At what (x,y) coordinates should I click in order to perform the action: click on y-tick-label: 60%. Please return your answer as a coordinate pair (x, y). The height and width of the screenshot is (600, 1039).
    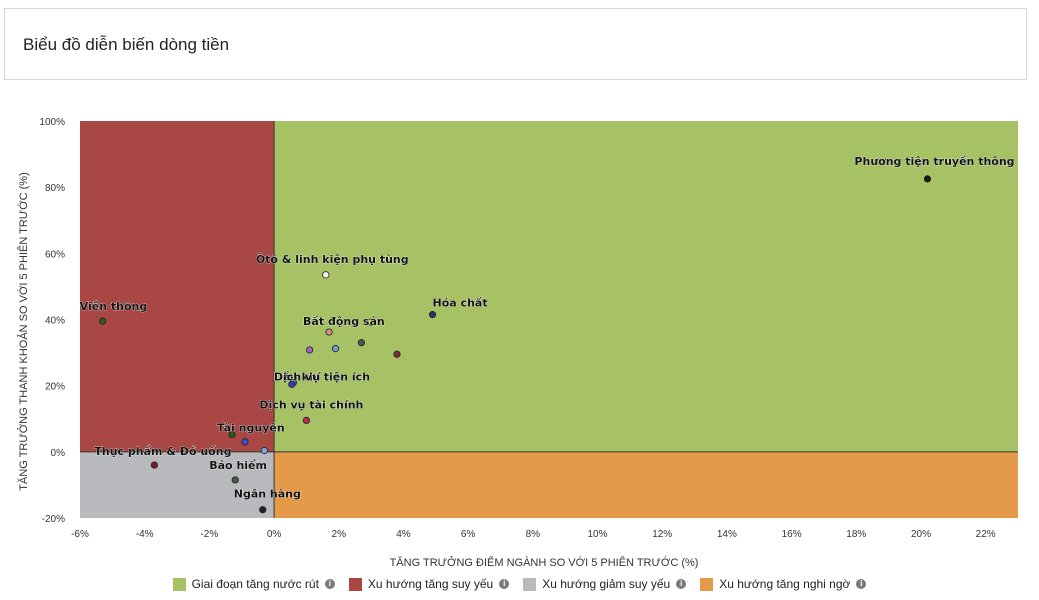
    Looking at the image, I should click on (55, 254).